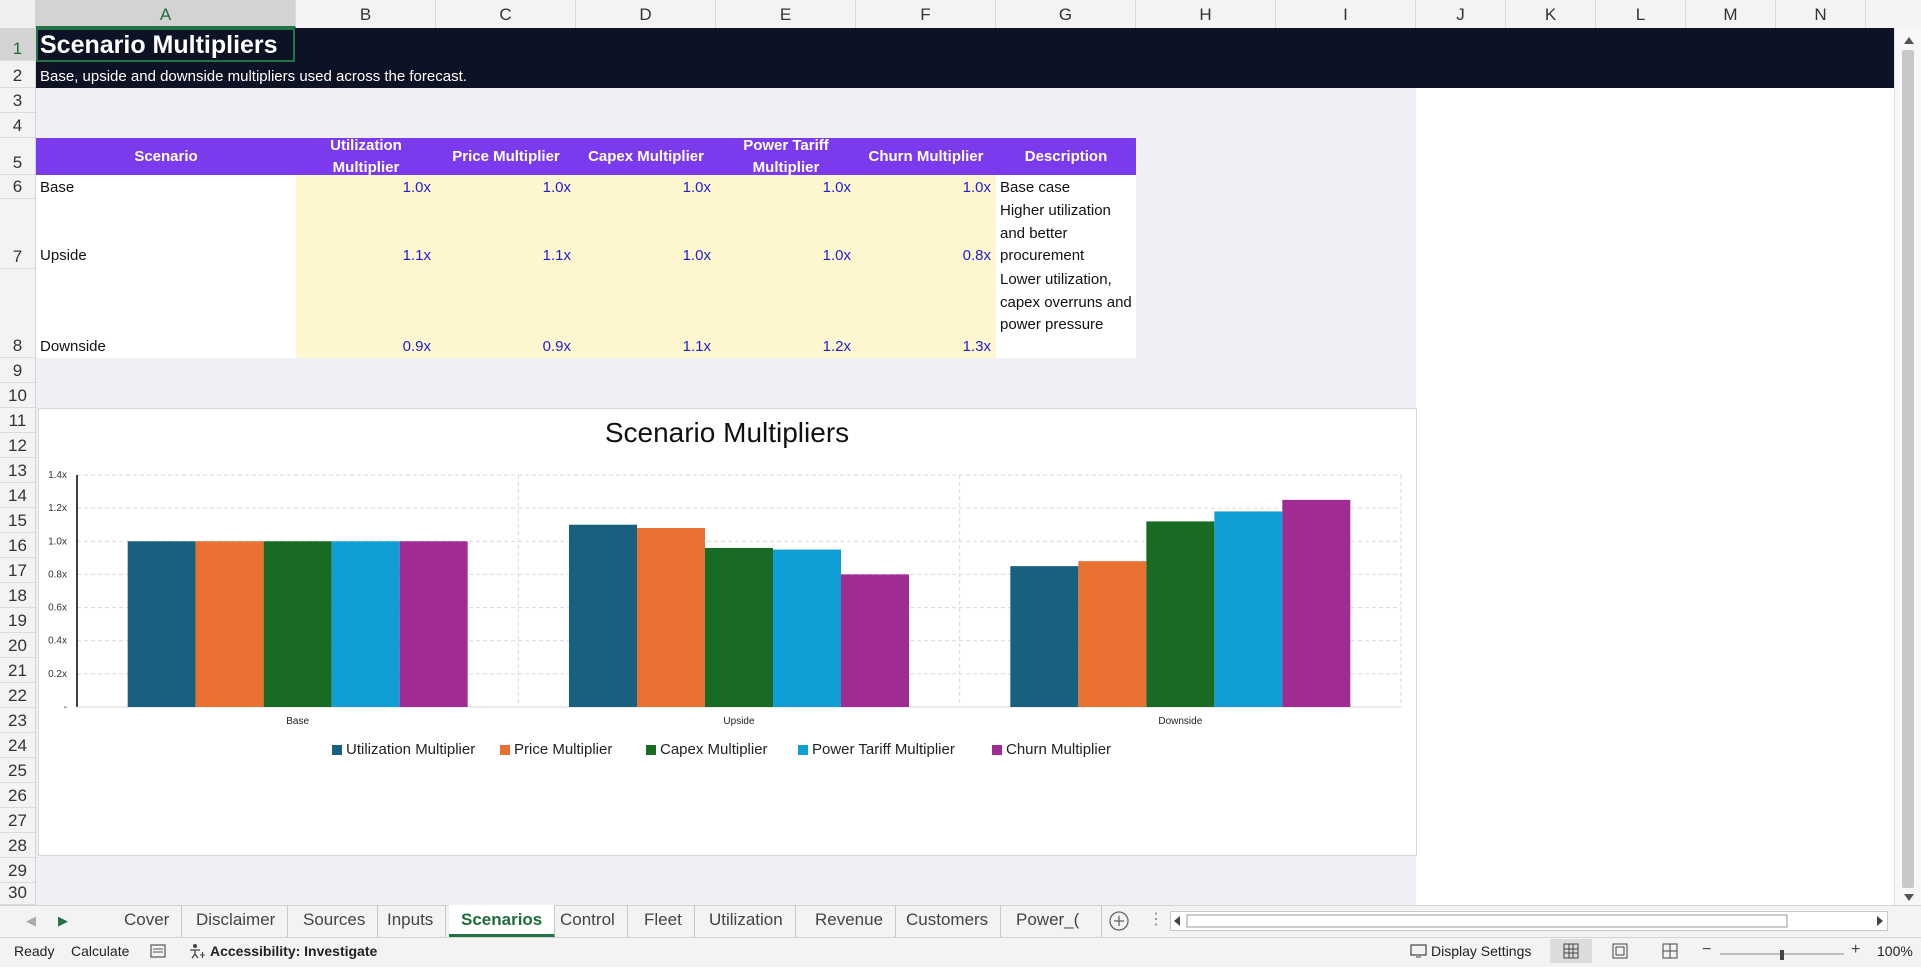 This screenshot has width=1921, height=968. What do you see at coordinates (1895, 951) in the screenshot?
I see `zoom-level: 100%` at bounding box center [1895, 951].